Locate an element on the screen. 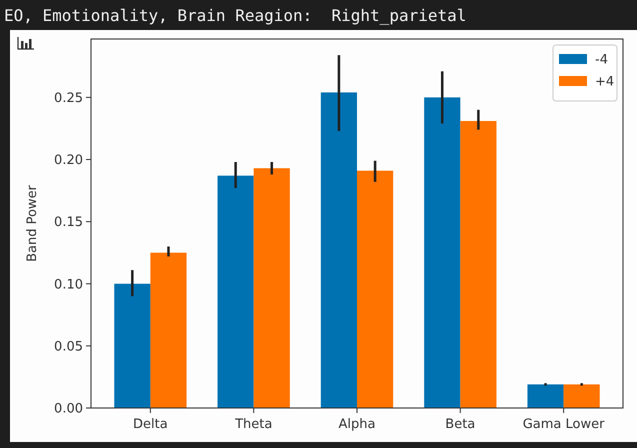 The height and width of the screenshot is (448, 637). y-tick-label: 0.15 is located at coordinates (68, 222).